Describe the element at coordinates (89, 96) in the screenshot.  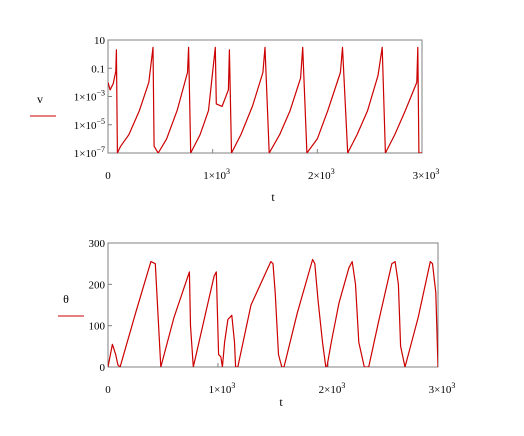
I see `y-tick-label: 1×10⁻³` at that location.